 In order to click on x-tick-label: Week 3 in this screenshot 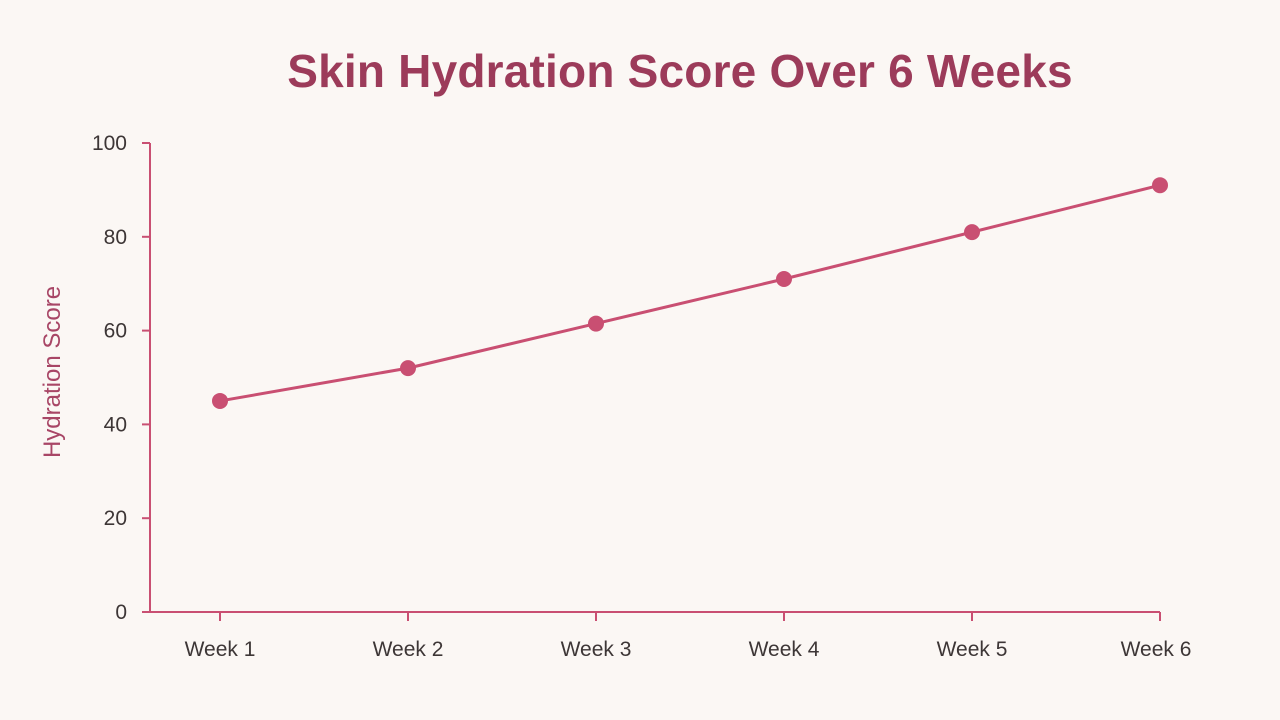, I will do `click(596, 649)`.